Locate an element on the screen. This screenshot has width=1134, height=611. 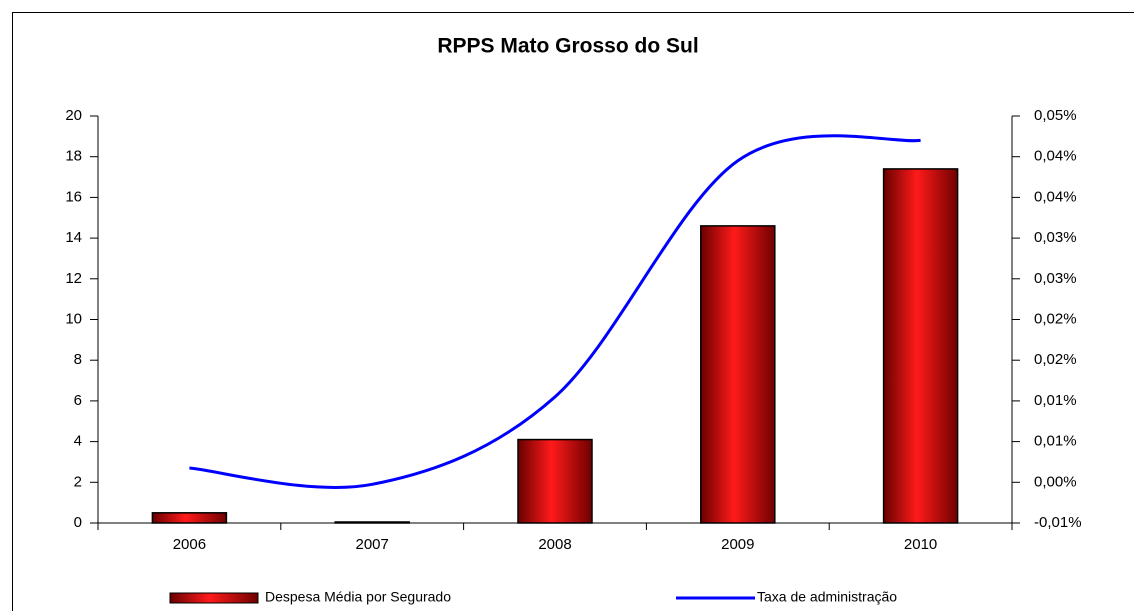
y-tick-label: 20 is located at coordinates (73, 115).